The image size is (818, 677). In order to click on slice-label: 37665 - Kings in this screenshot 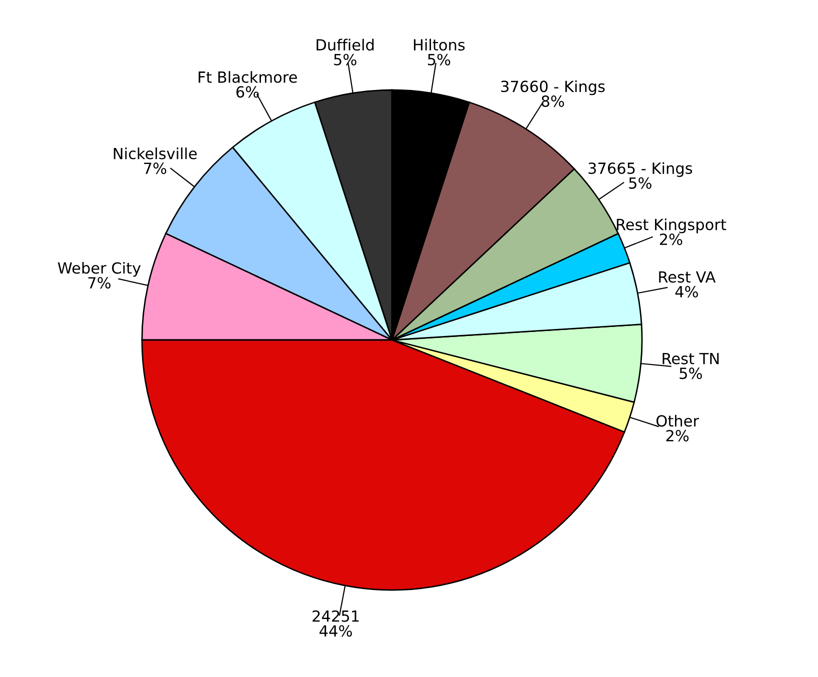, I will do `click(640, 169)`.